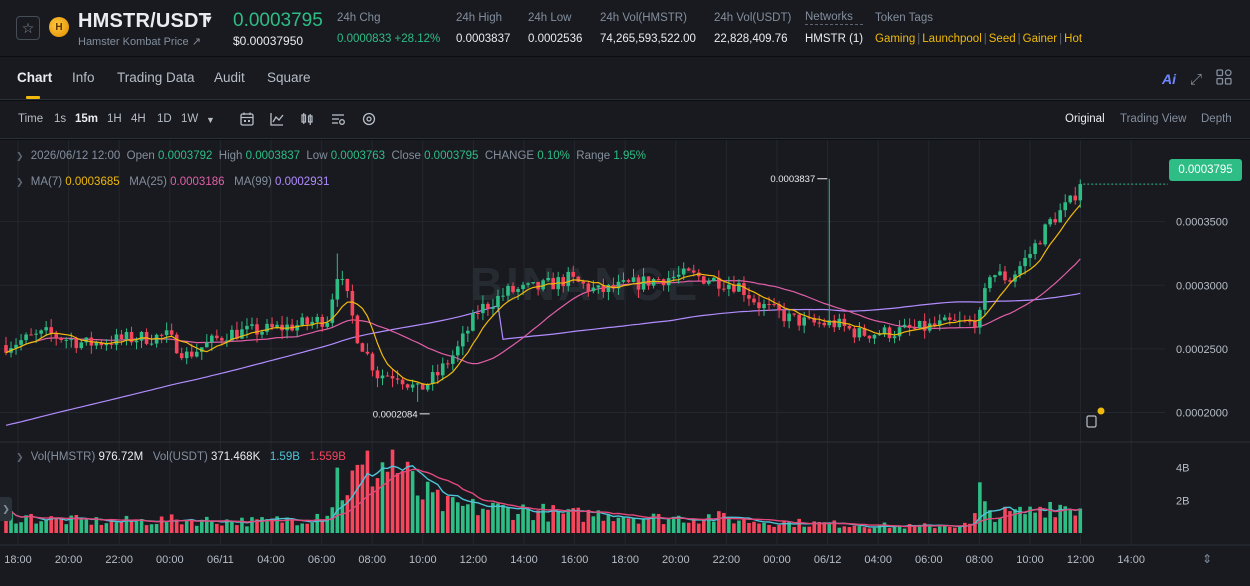 The image size is (1250, 586). What do you see at coordinates (1153, 119) in the screenshot?
I see `view-trading-view: Trading View` at bounding box center [1153, 119].